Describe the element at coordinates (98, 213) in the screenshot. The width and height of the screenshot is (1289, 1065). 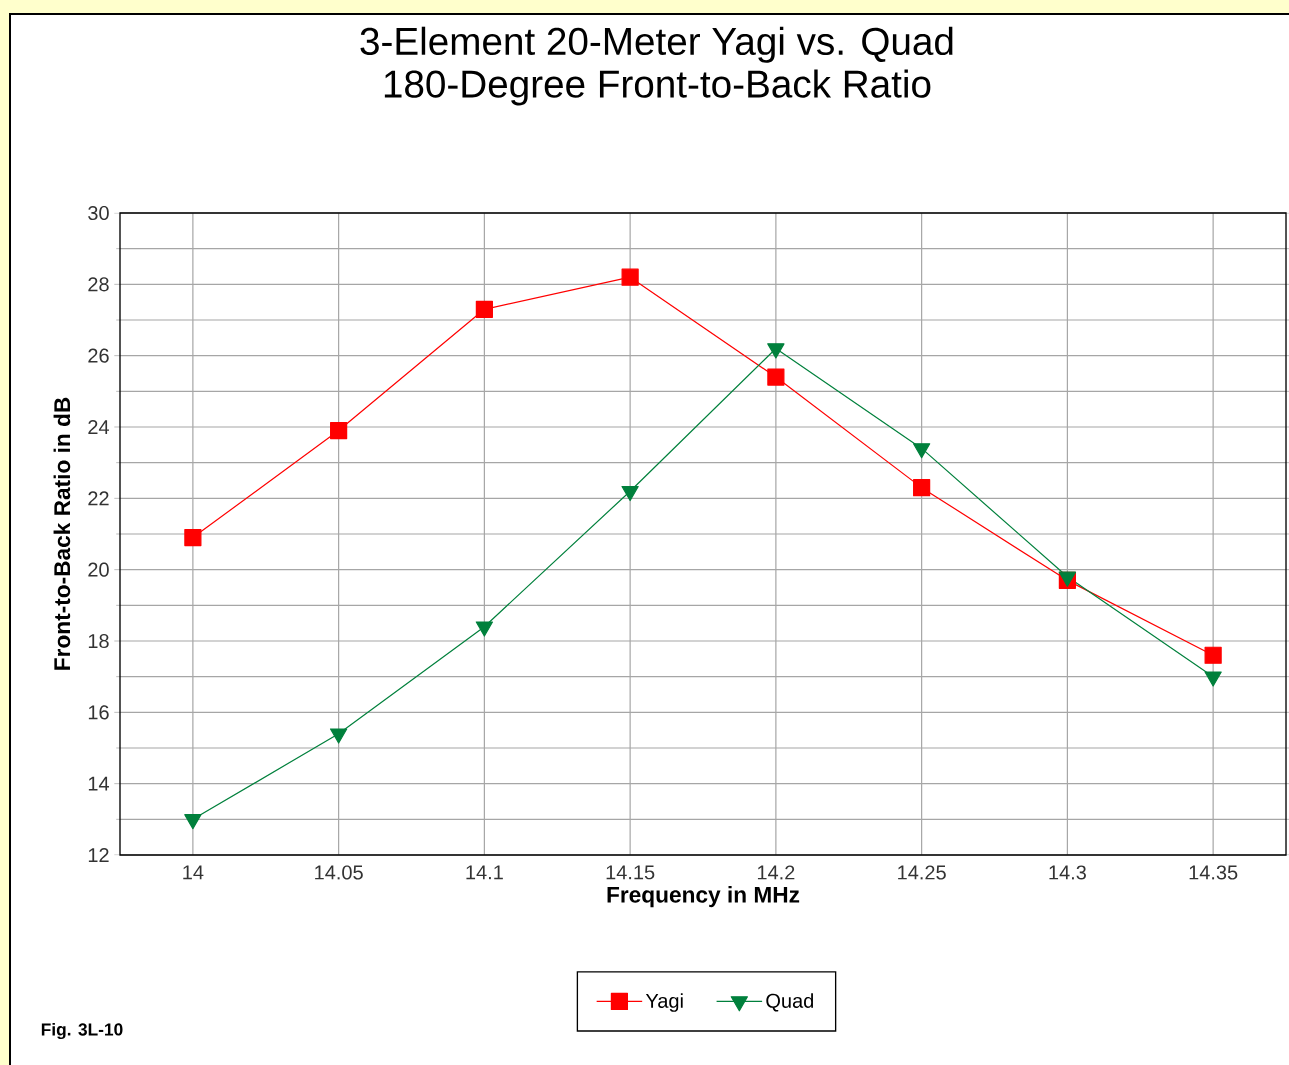
I see `y-tick-label: 30` at that location.